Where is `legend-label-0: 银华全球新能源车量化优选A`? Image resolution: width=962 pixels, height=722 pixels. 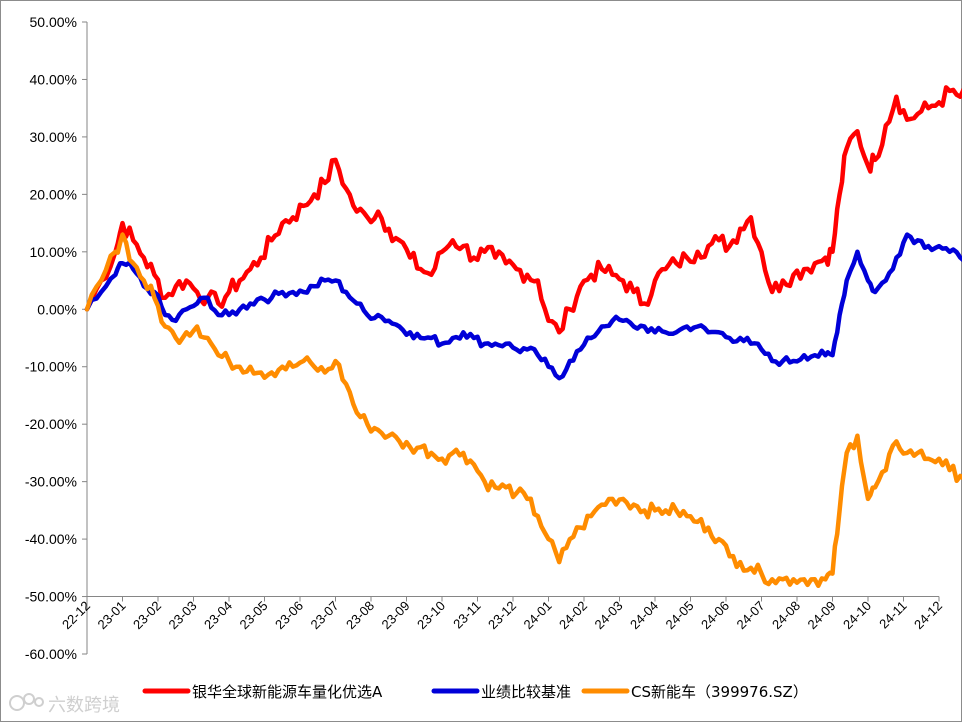 legend-label-0: 银华全球新能源车量化优选A is located at coordinates (287, 692).